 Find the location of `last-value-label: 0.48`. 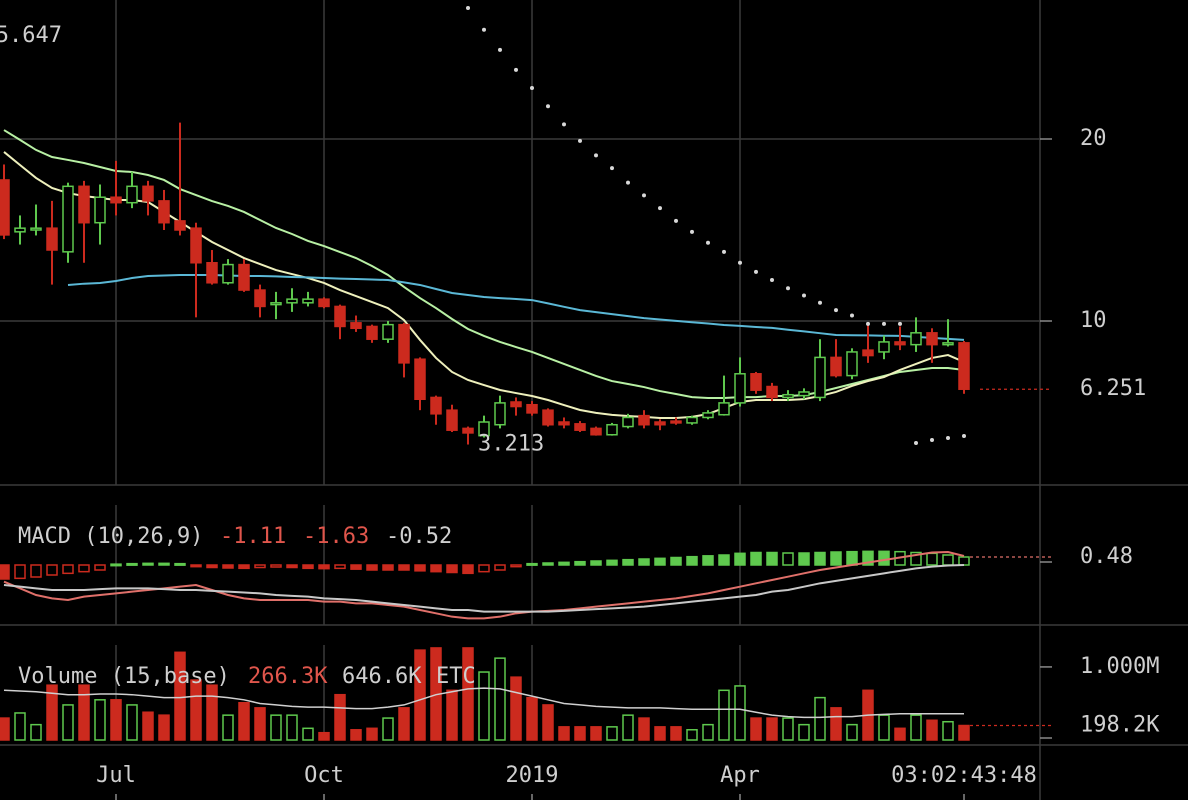

last-value-label: 0.48 is located at coordinates (1106, 556).